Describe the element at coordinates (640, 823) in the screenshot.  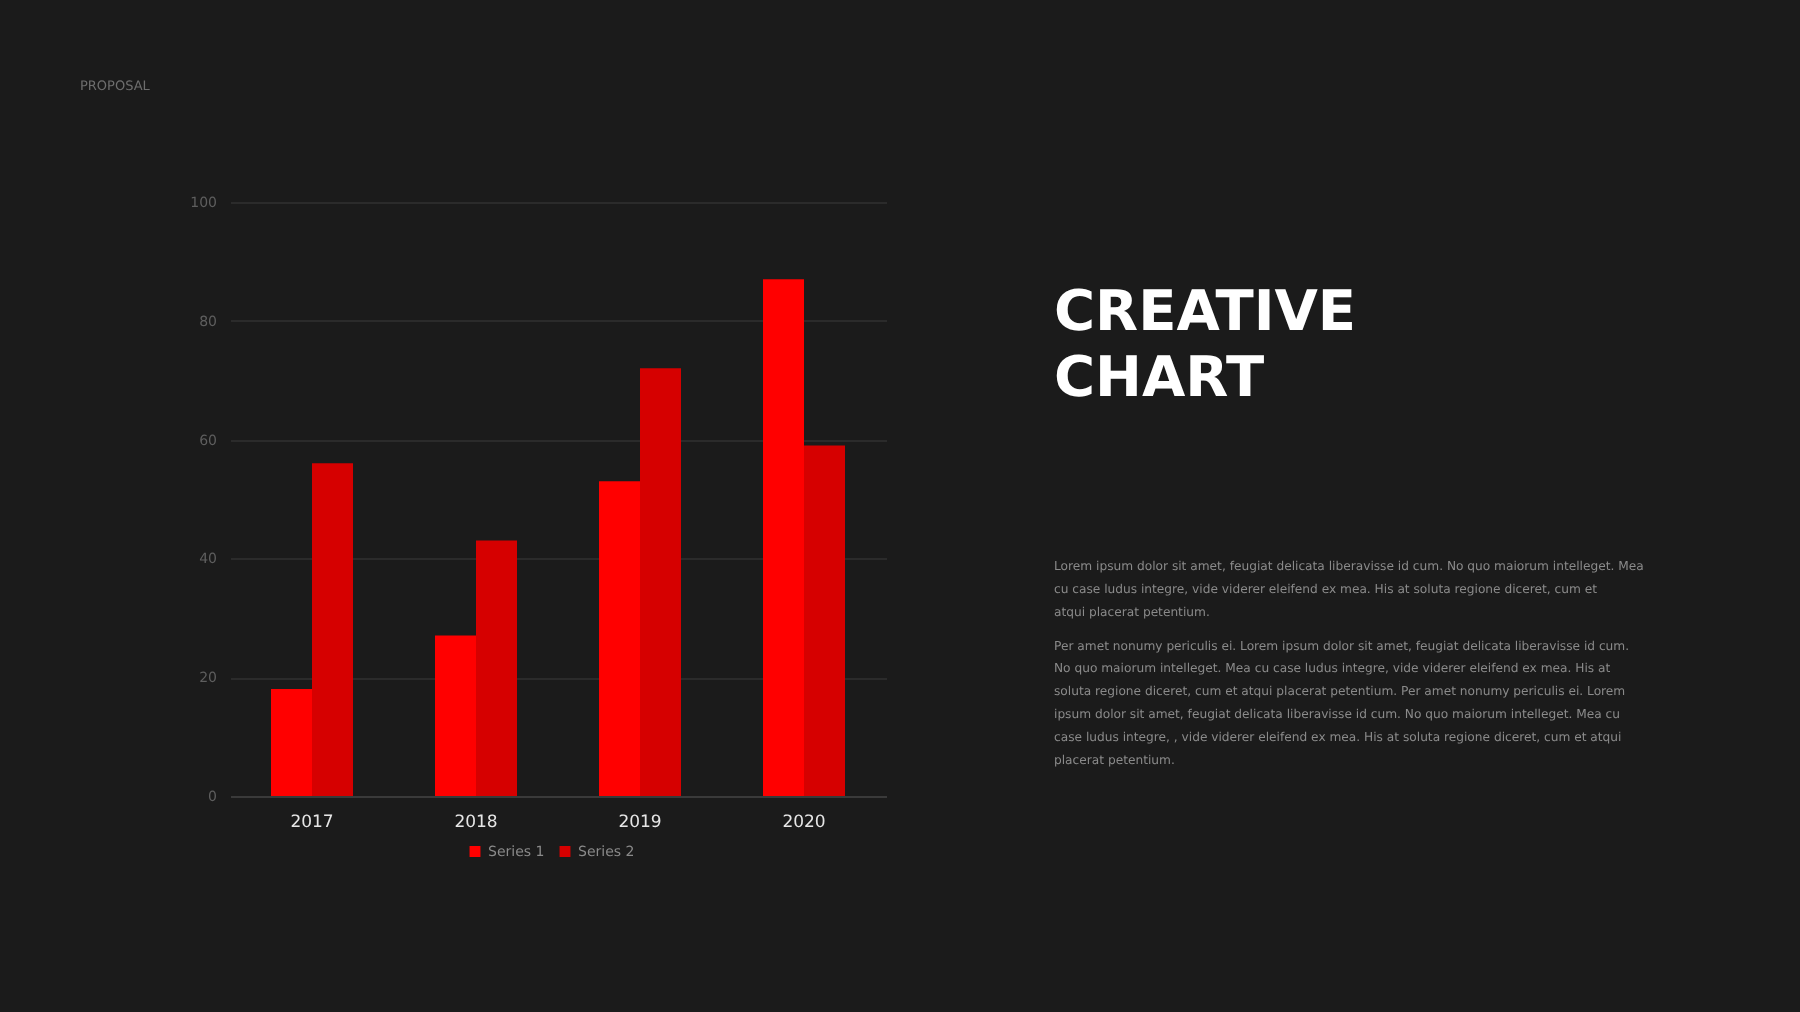
I see `x-tick-label: 2019` at that location.